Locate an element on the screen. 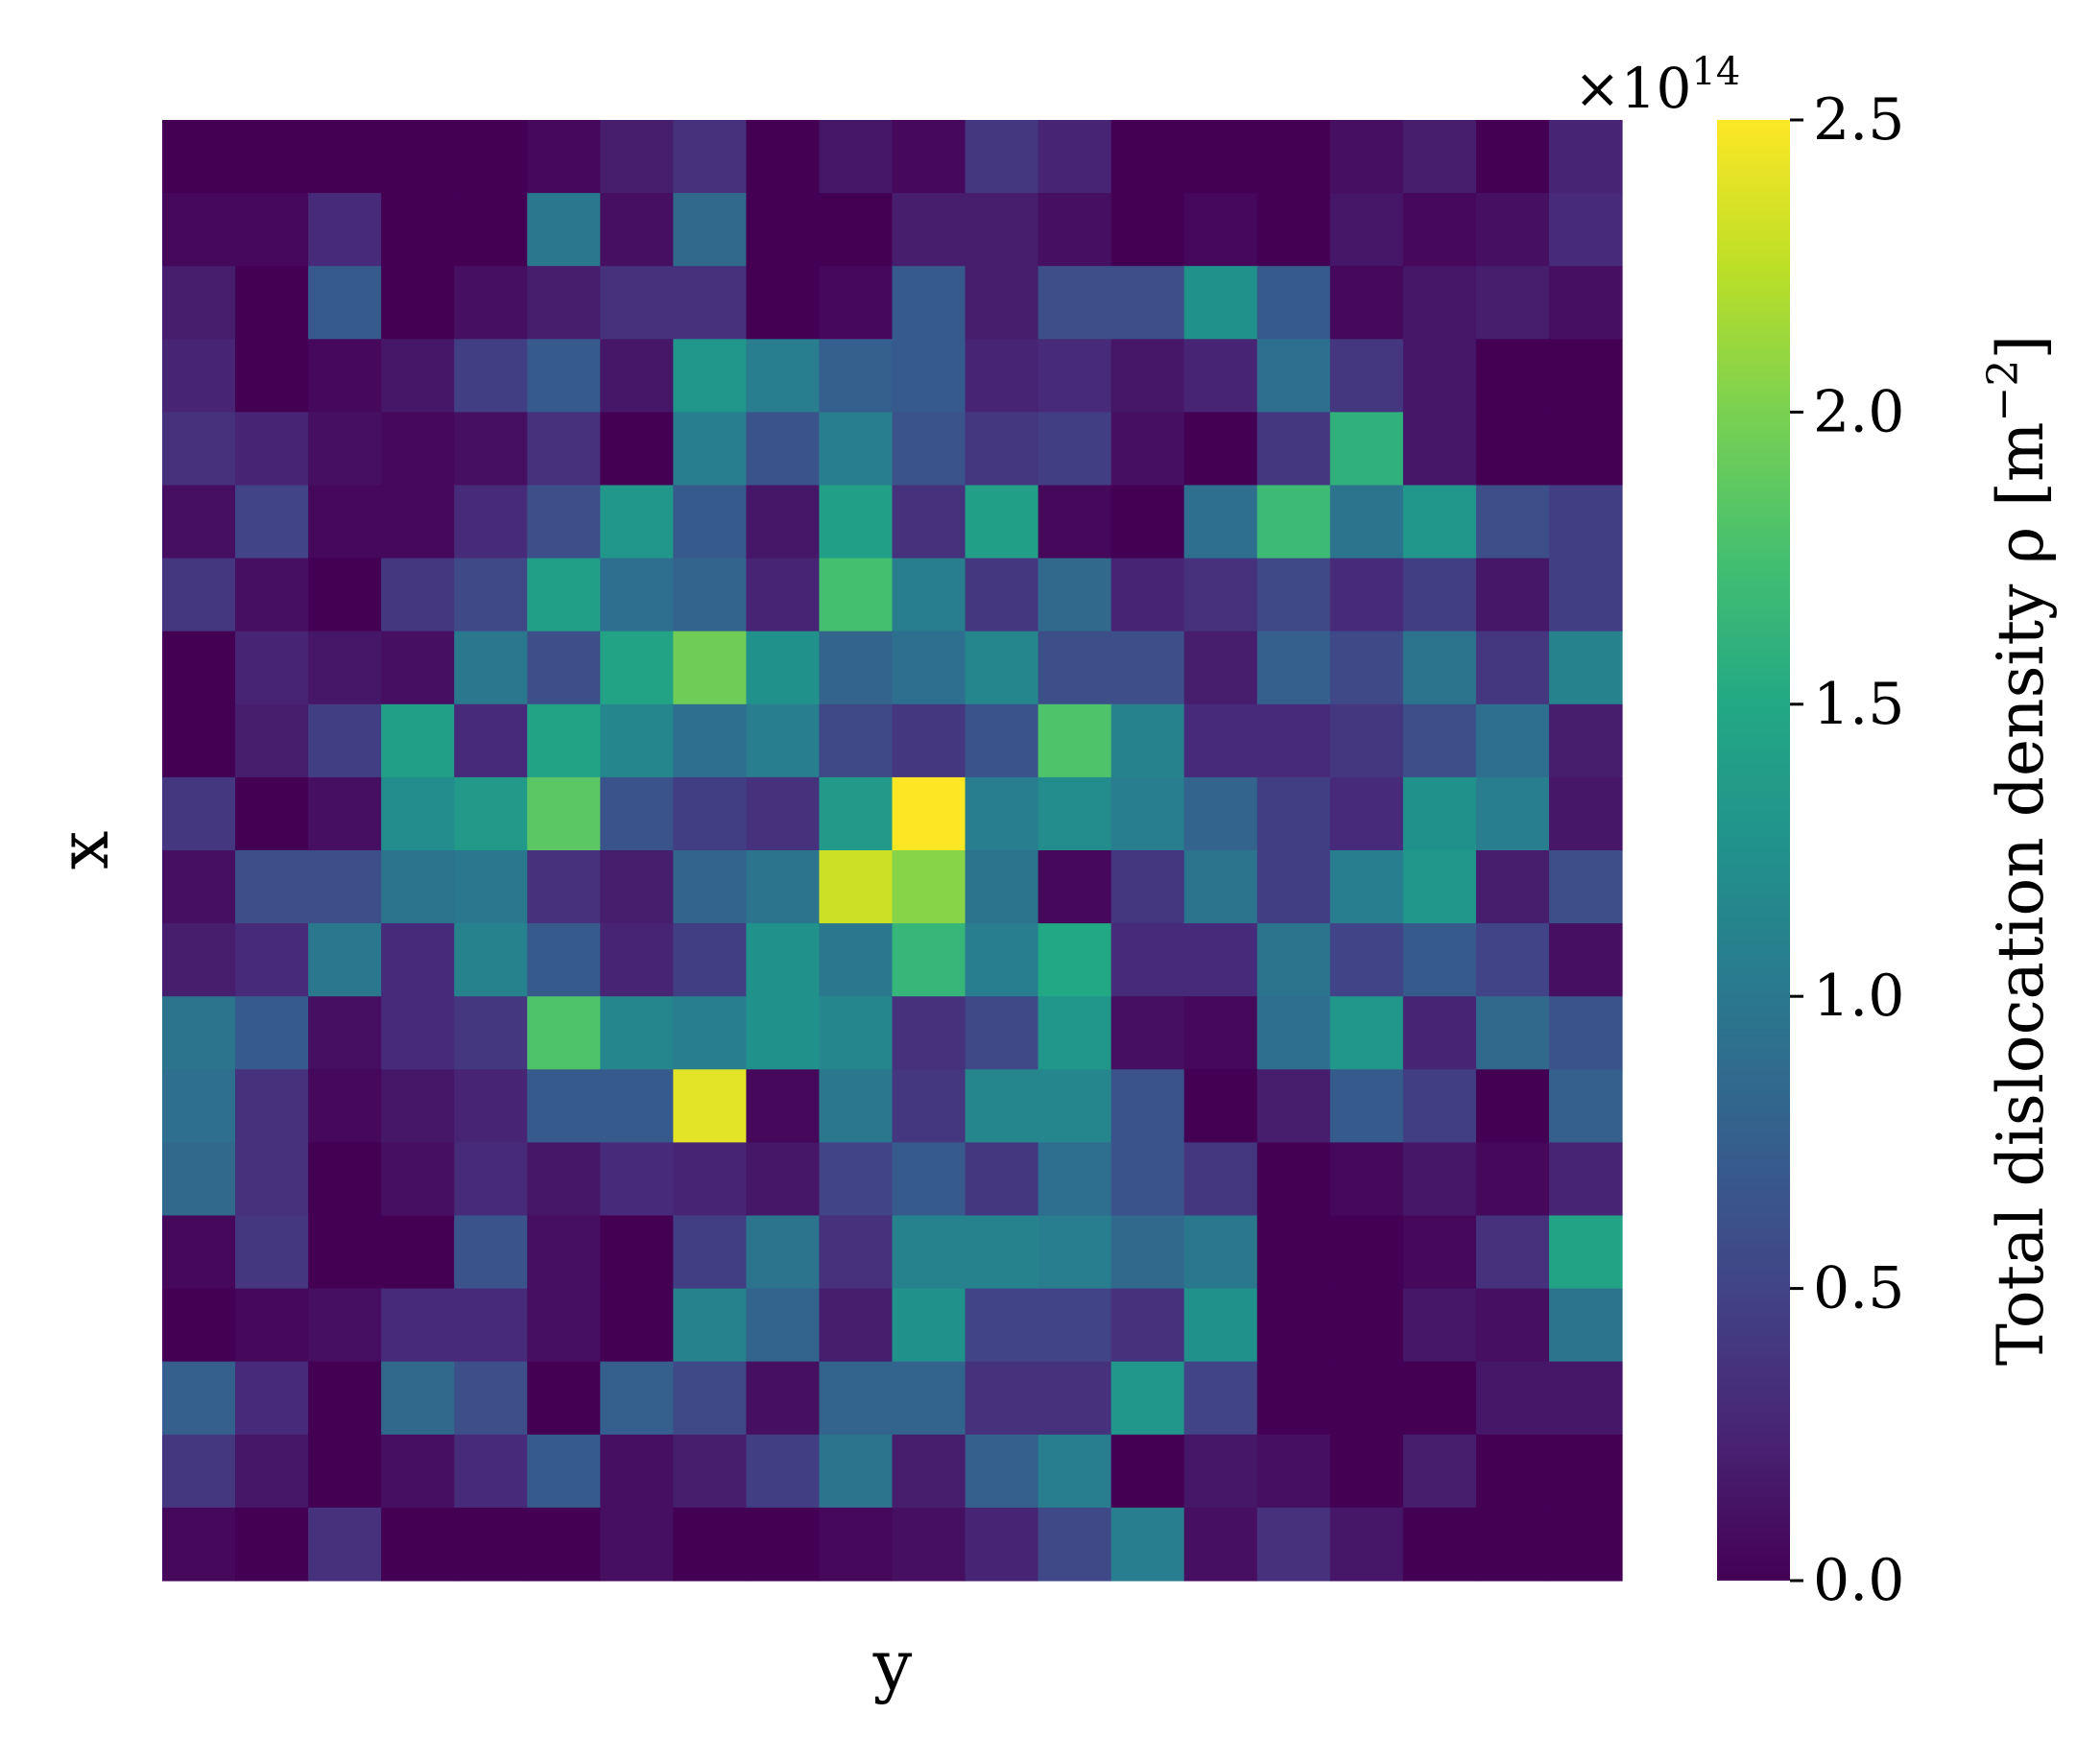  colorbar-tick-label: 1.5 is located at coordinates (1858, 704).